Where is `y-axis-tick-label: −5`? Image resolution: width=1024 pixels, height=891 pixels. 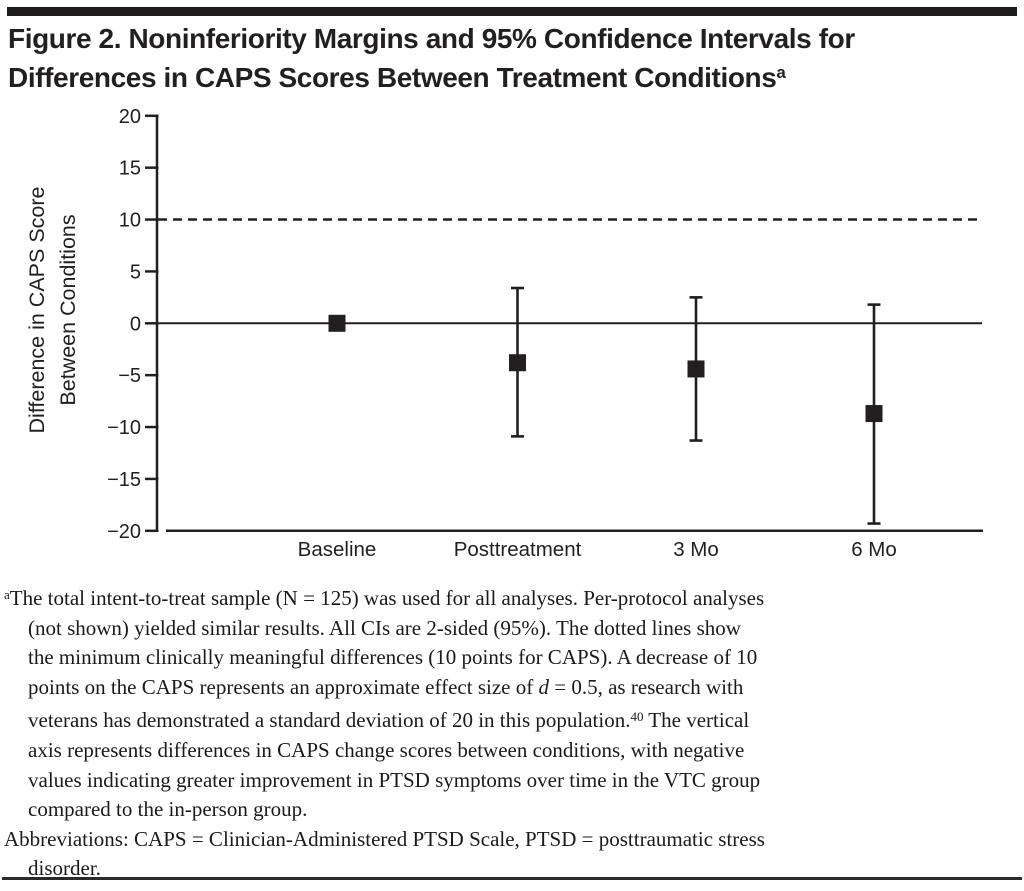
y-axis-tick-label: −5 is located at coordinates (129, 376).